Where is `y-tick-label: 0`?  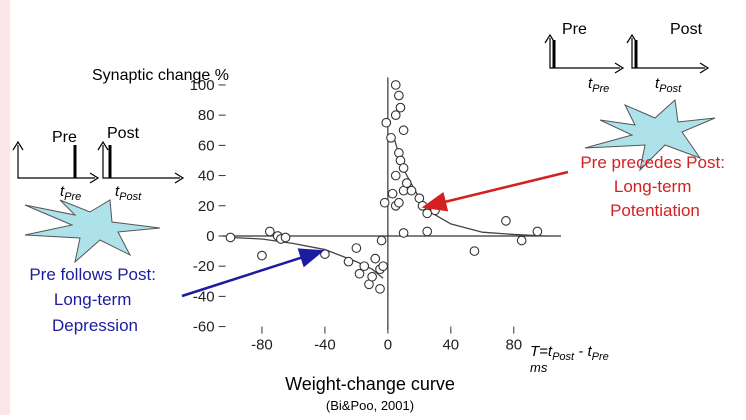 y-tick-label: 0 is located at coordinates (210, 236).